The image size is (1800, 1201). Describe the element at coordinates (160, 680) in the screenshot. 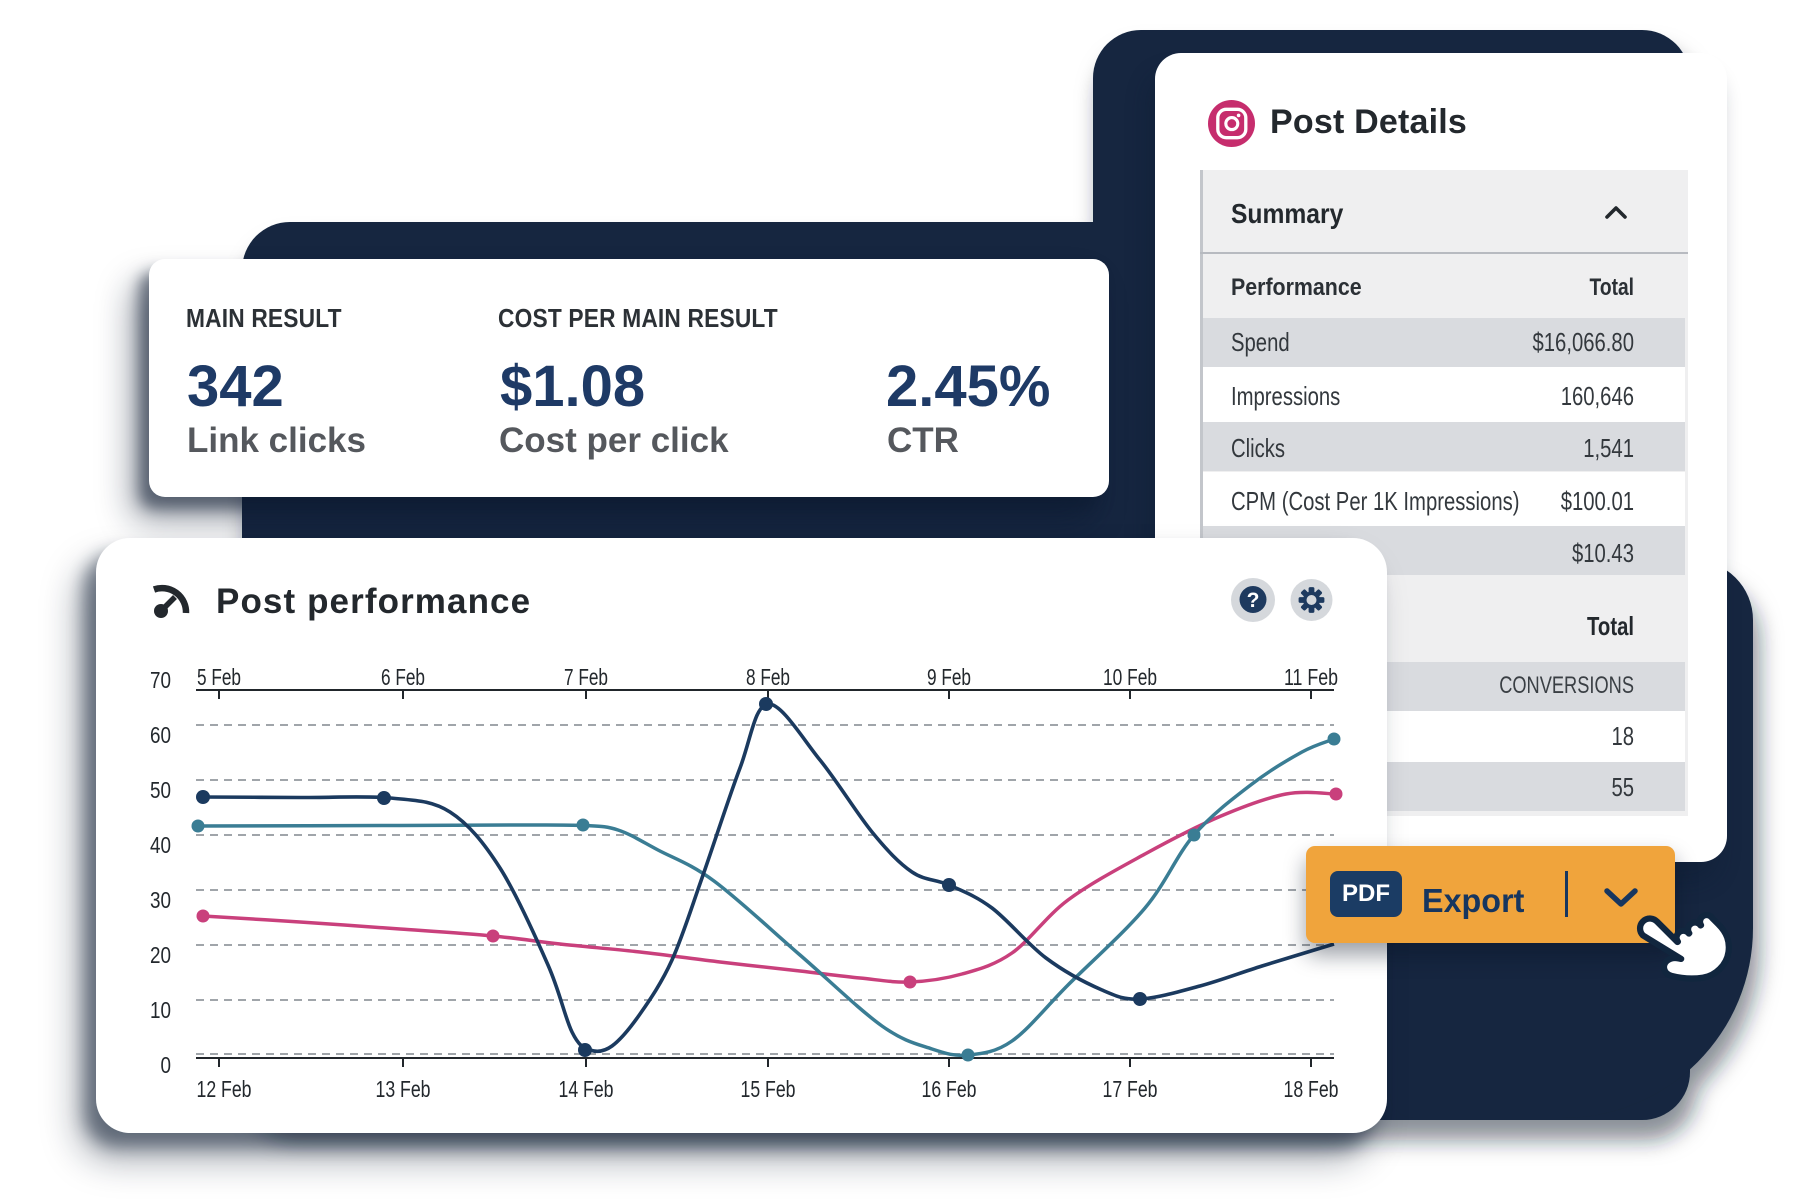

I see `svg-text: 70` at that location.